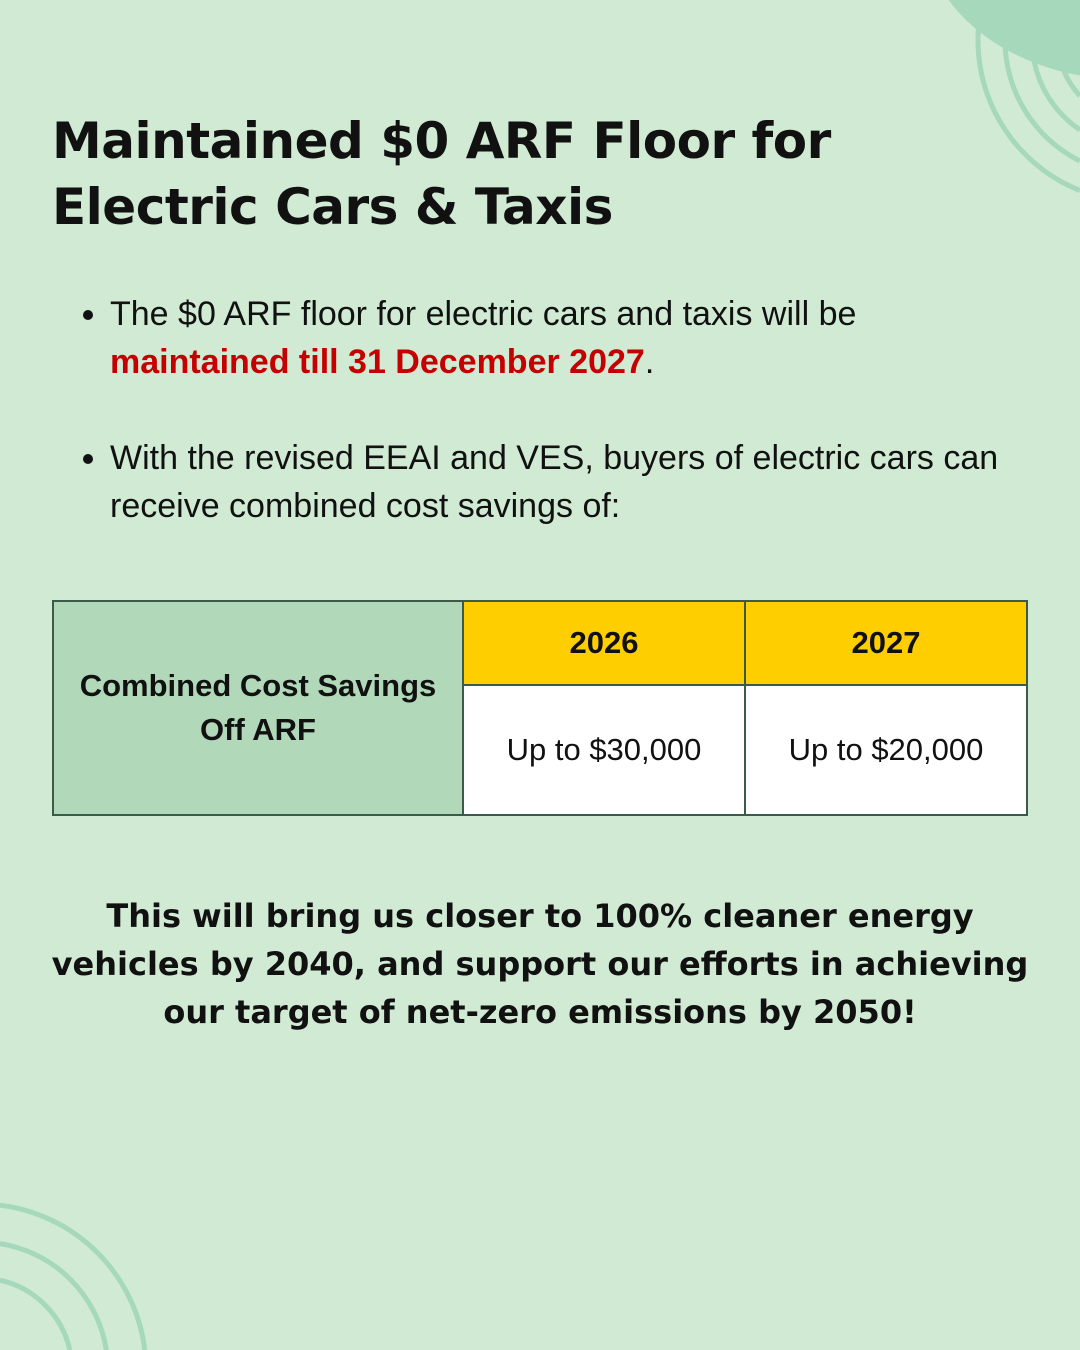 The height and width of the screenshot is (1350, 1080). I want to click on column-header: 2027, so click(886, 643).